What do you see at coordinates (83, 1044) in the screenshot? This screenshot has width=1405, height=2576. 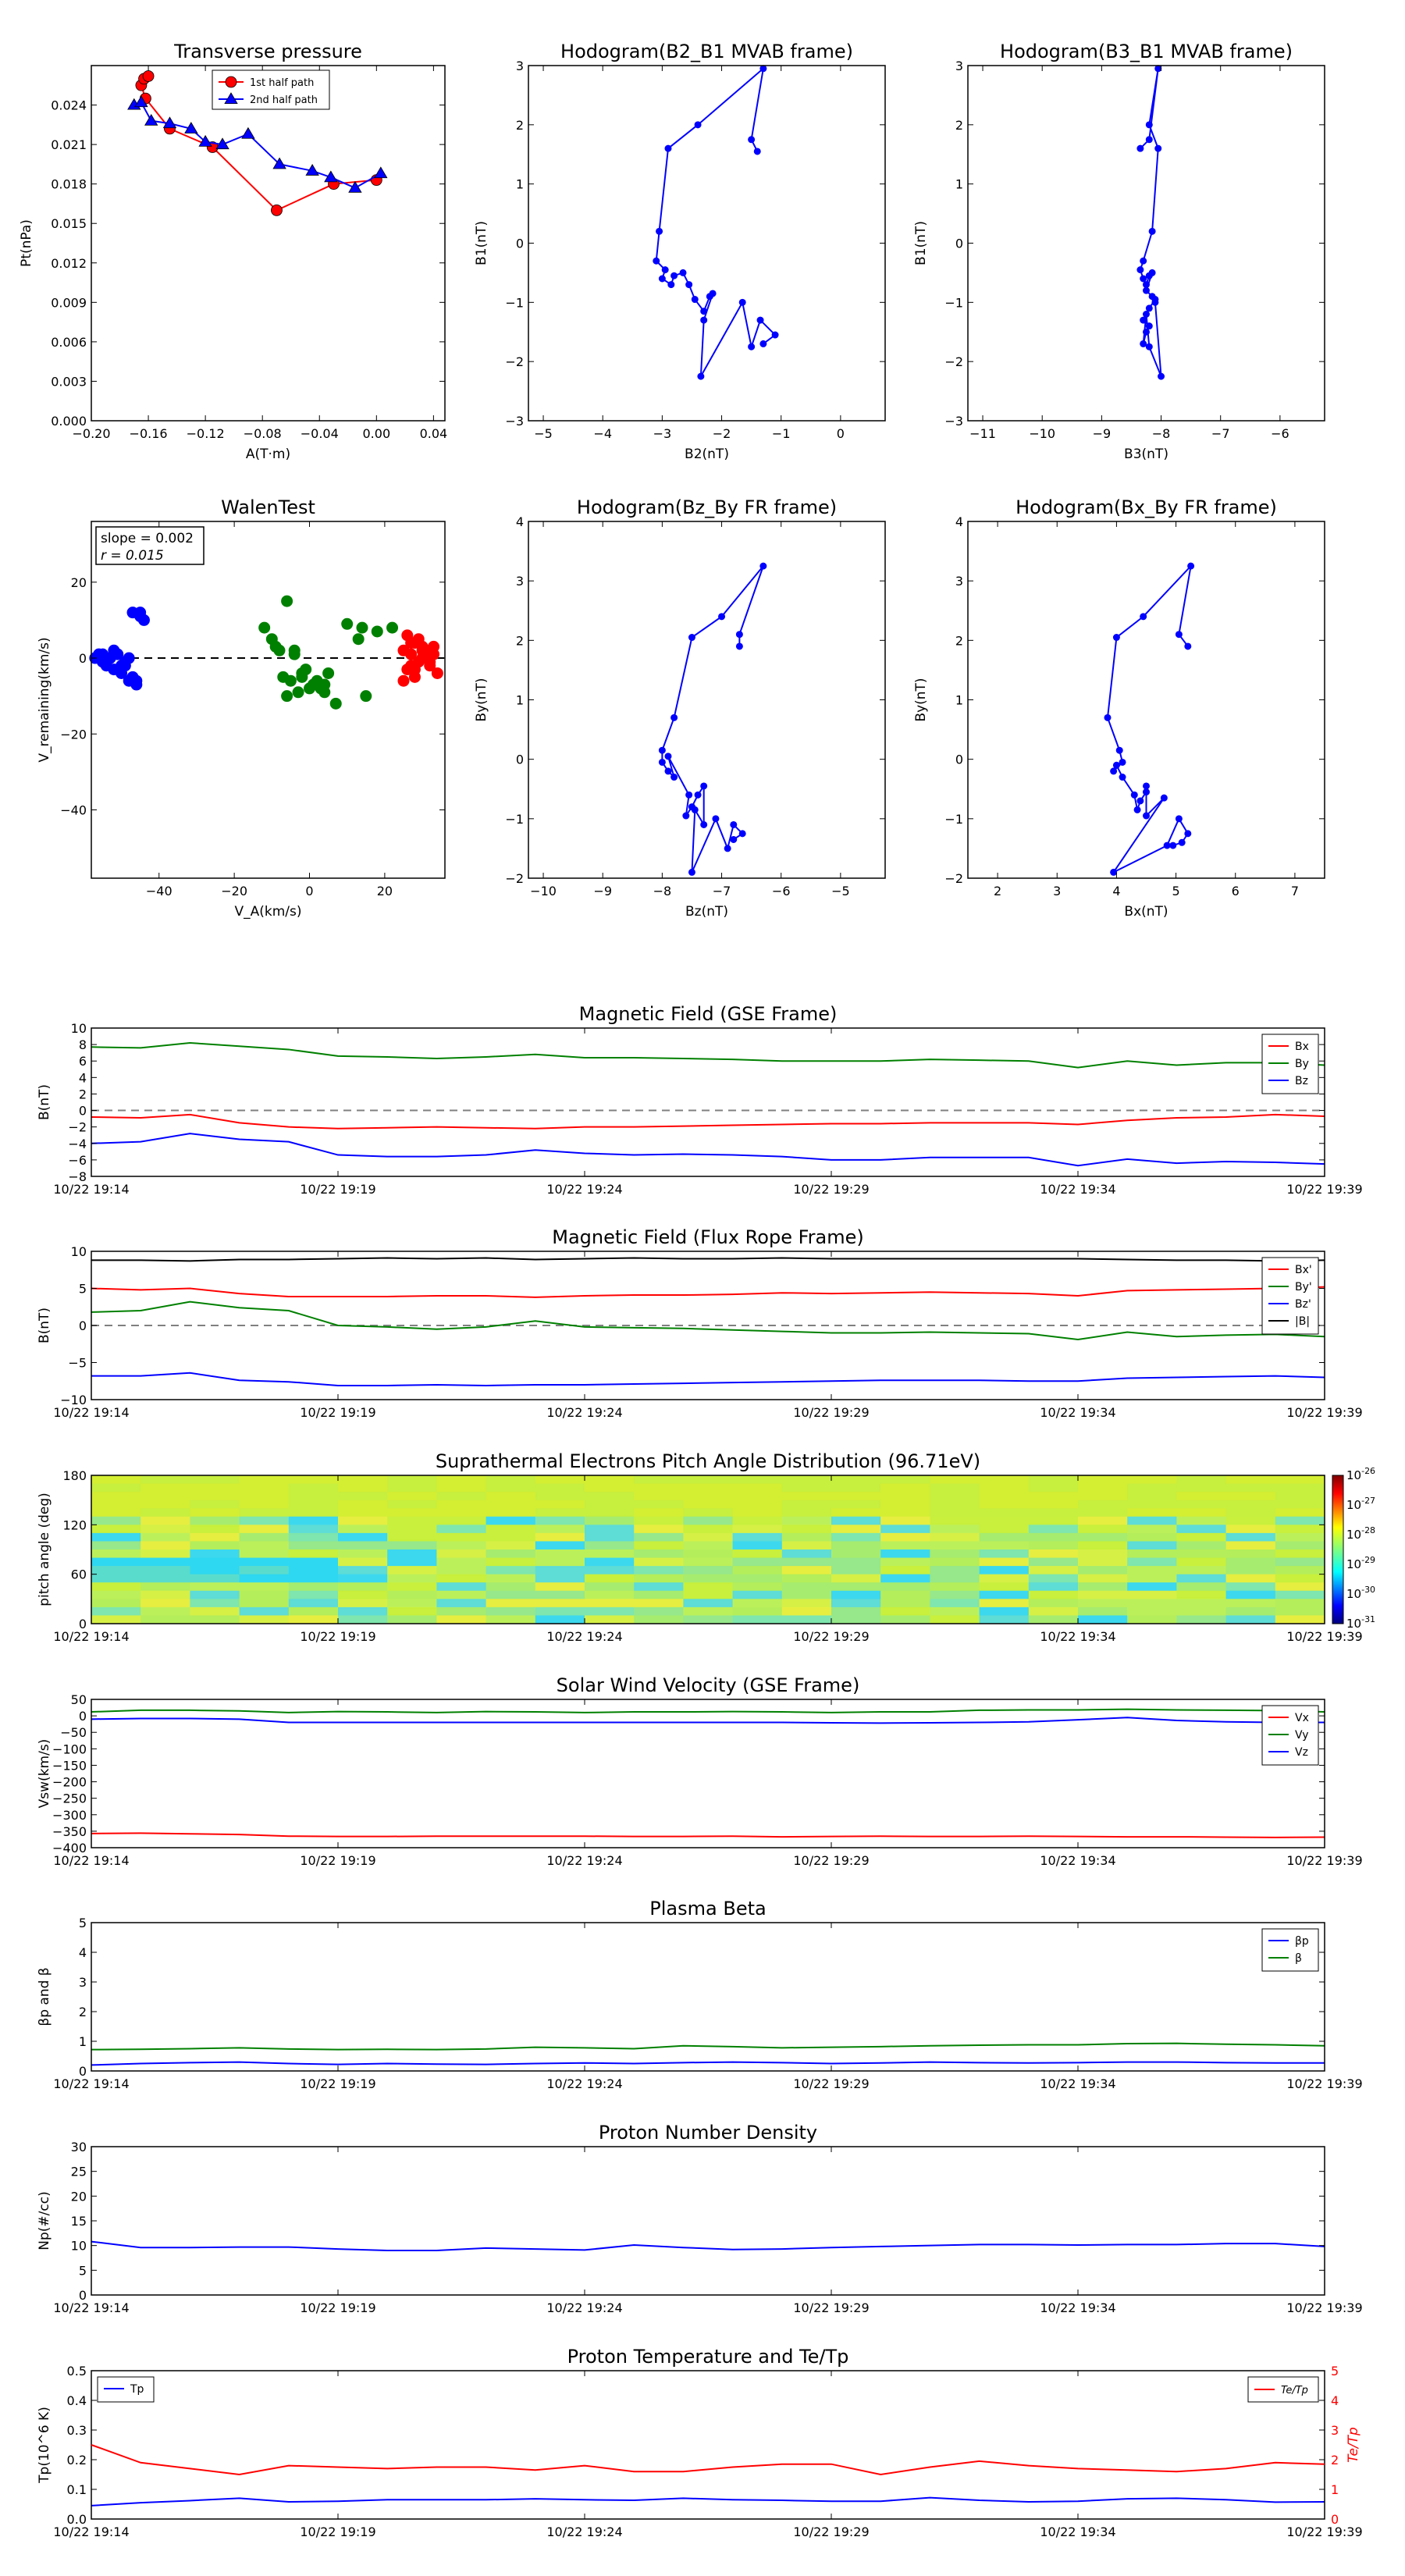 I see `y-tick-label: 8` at bounding box center [83, 1044].